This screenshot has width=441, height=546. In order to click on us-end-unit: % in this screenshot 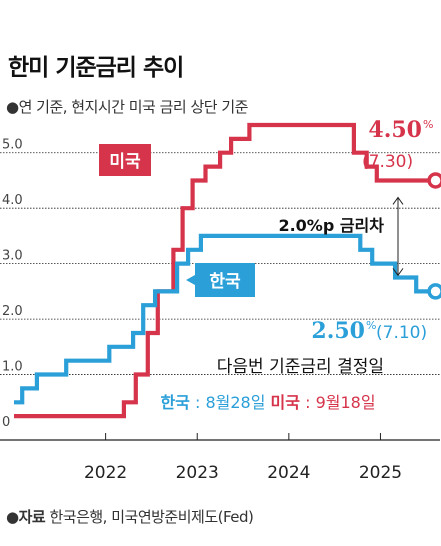, I will do `click(428, 124)`.